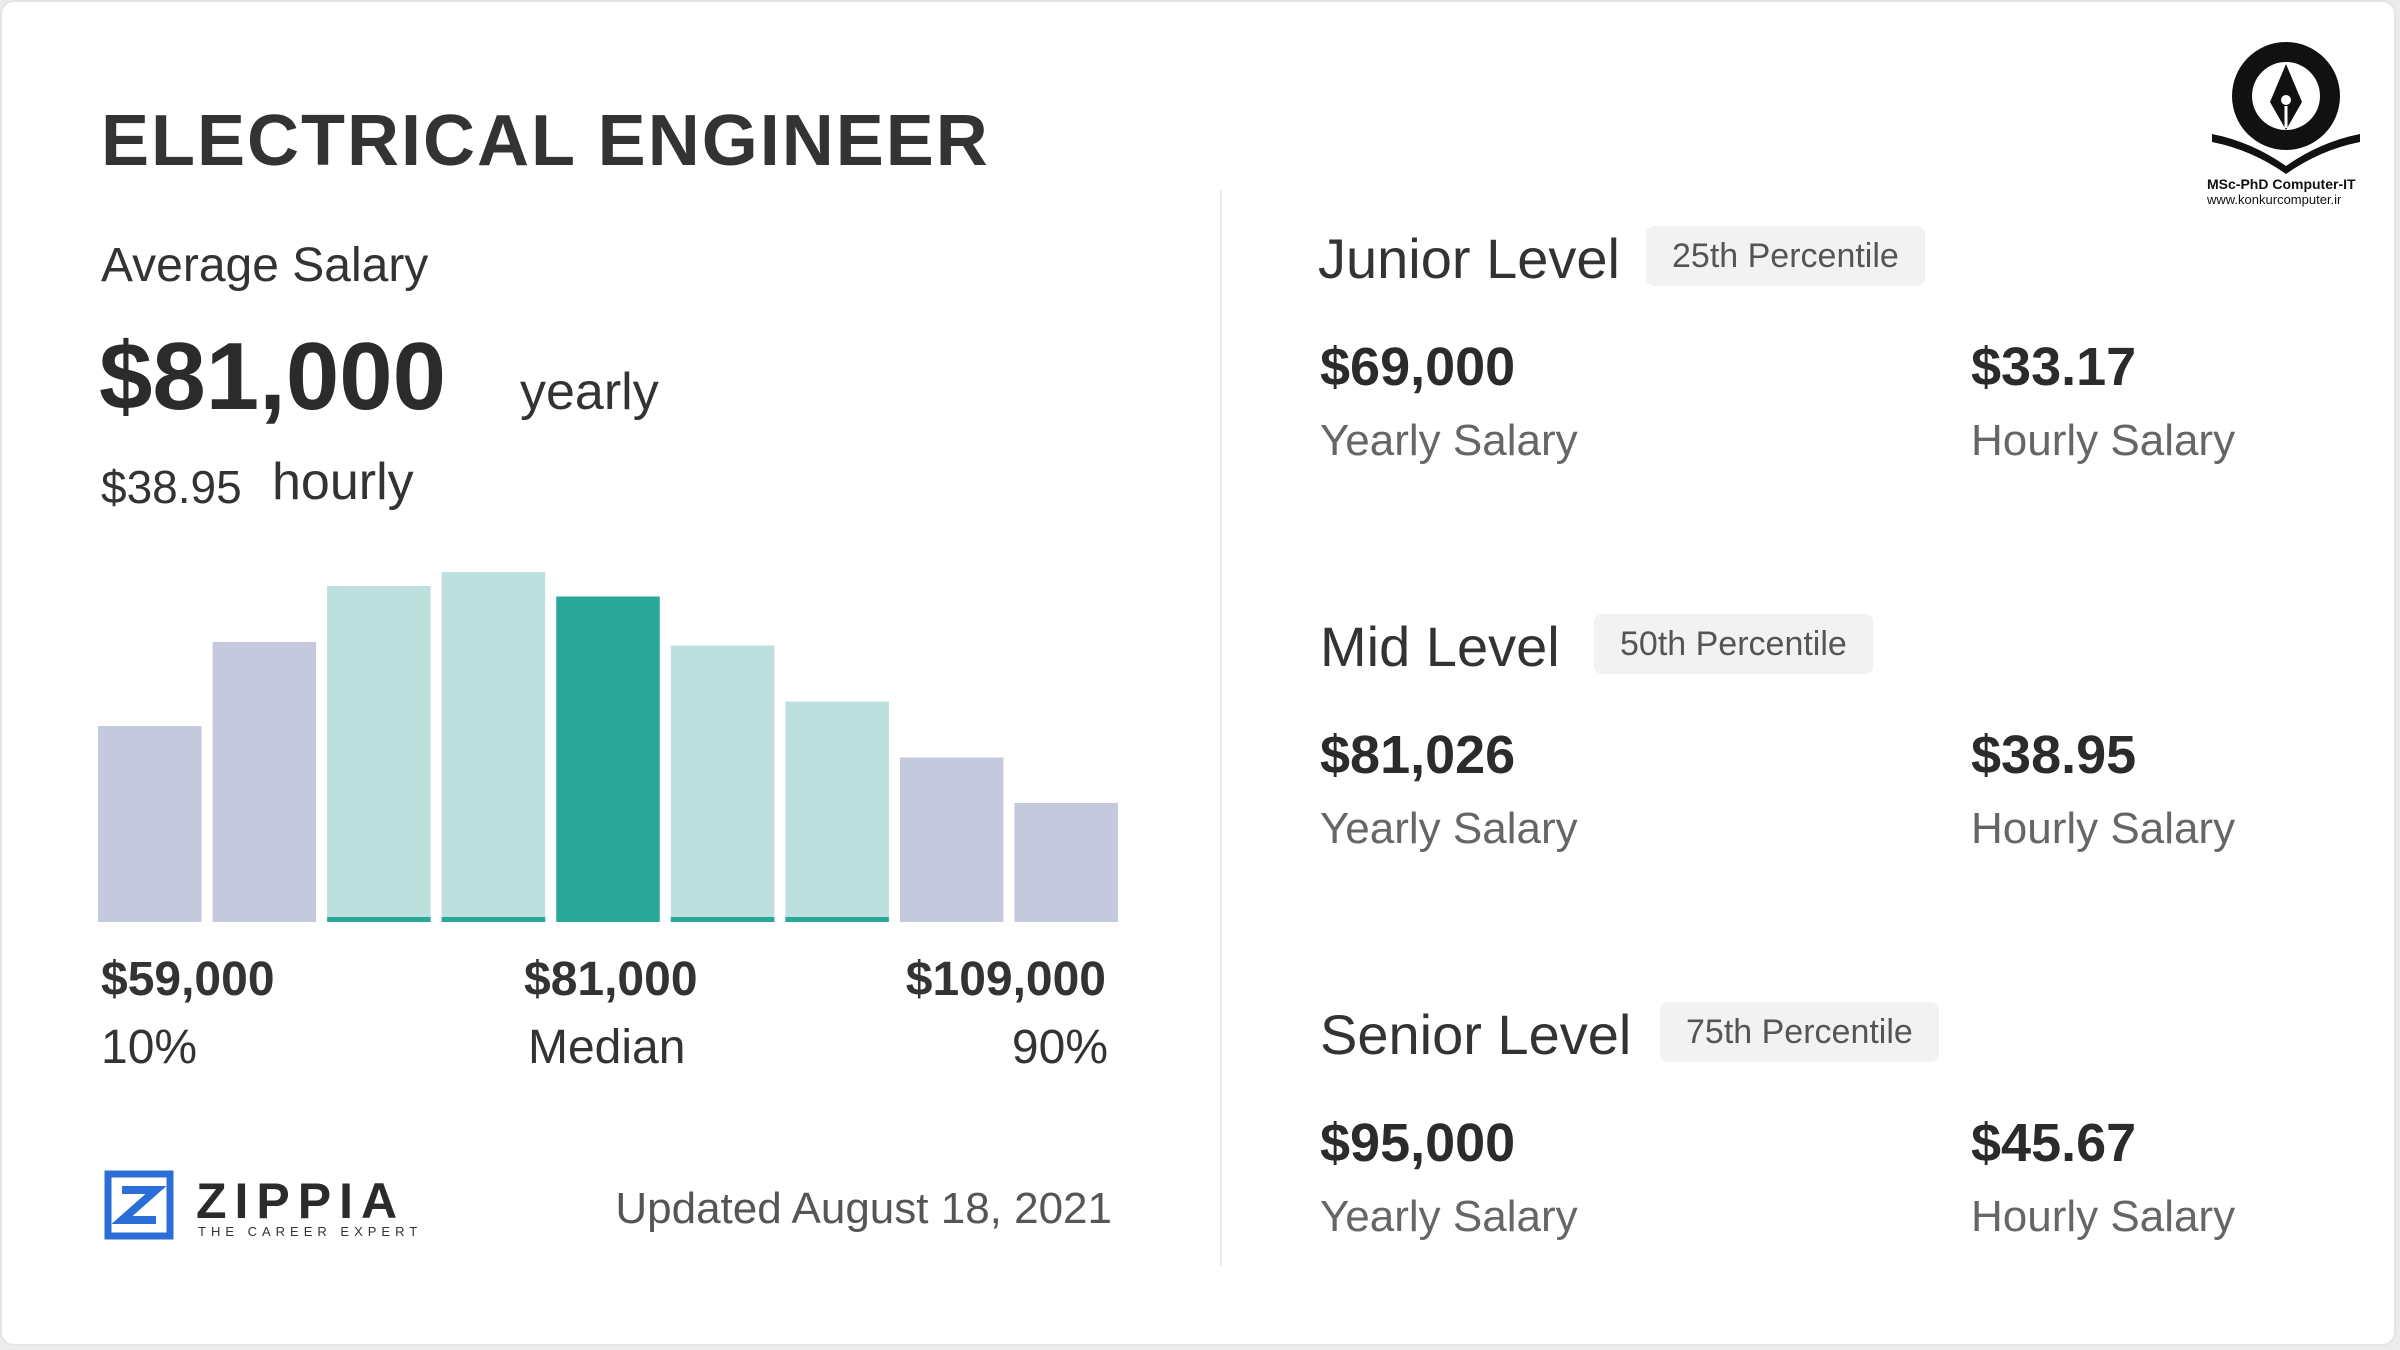  Describe the element at coordinates (1440, 646) in the screenshot. I see `mid-level-title: Mid Level` at that location.